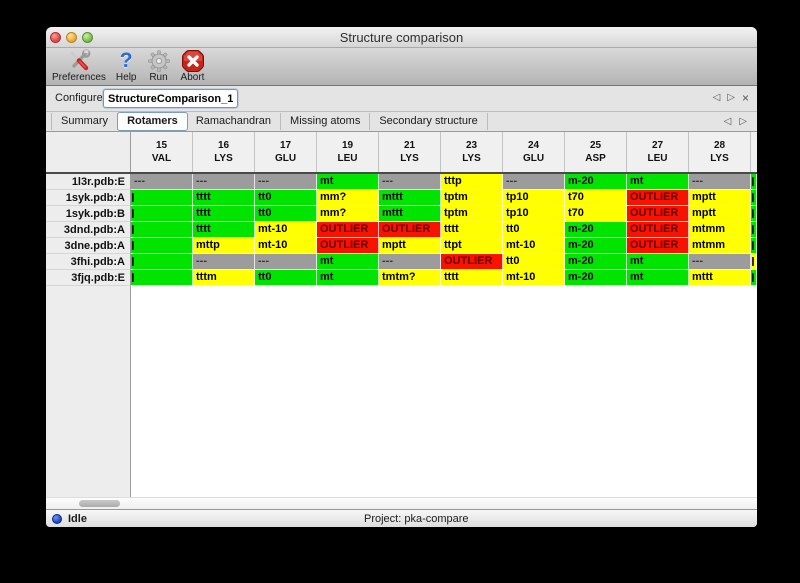  I want to click on tab-secondary-structure: Secondary structure, so click(429, 121).